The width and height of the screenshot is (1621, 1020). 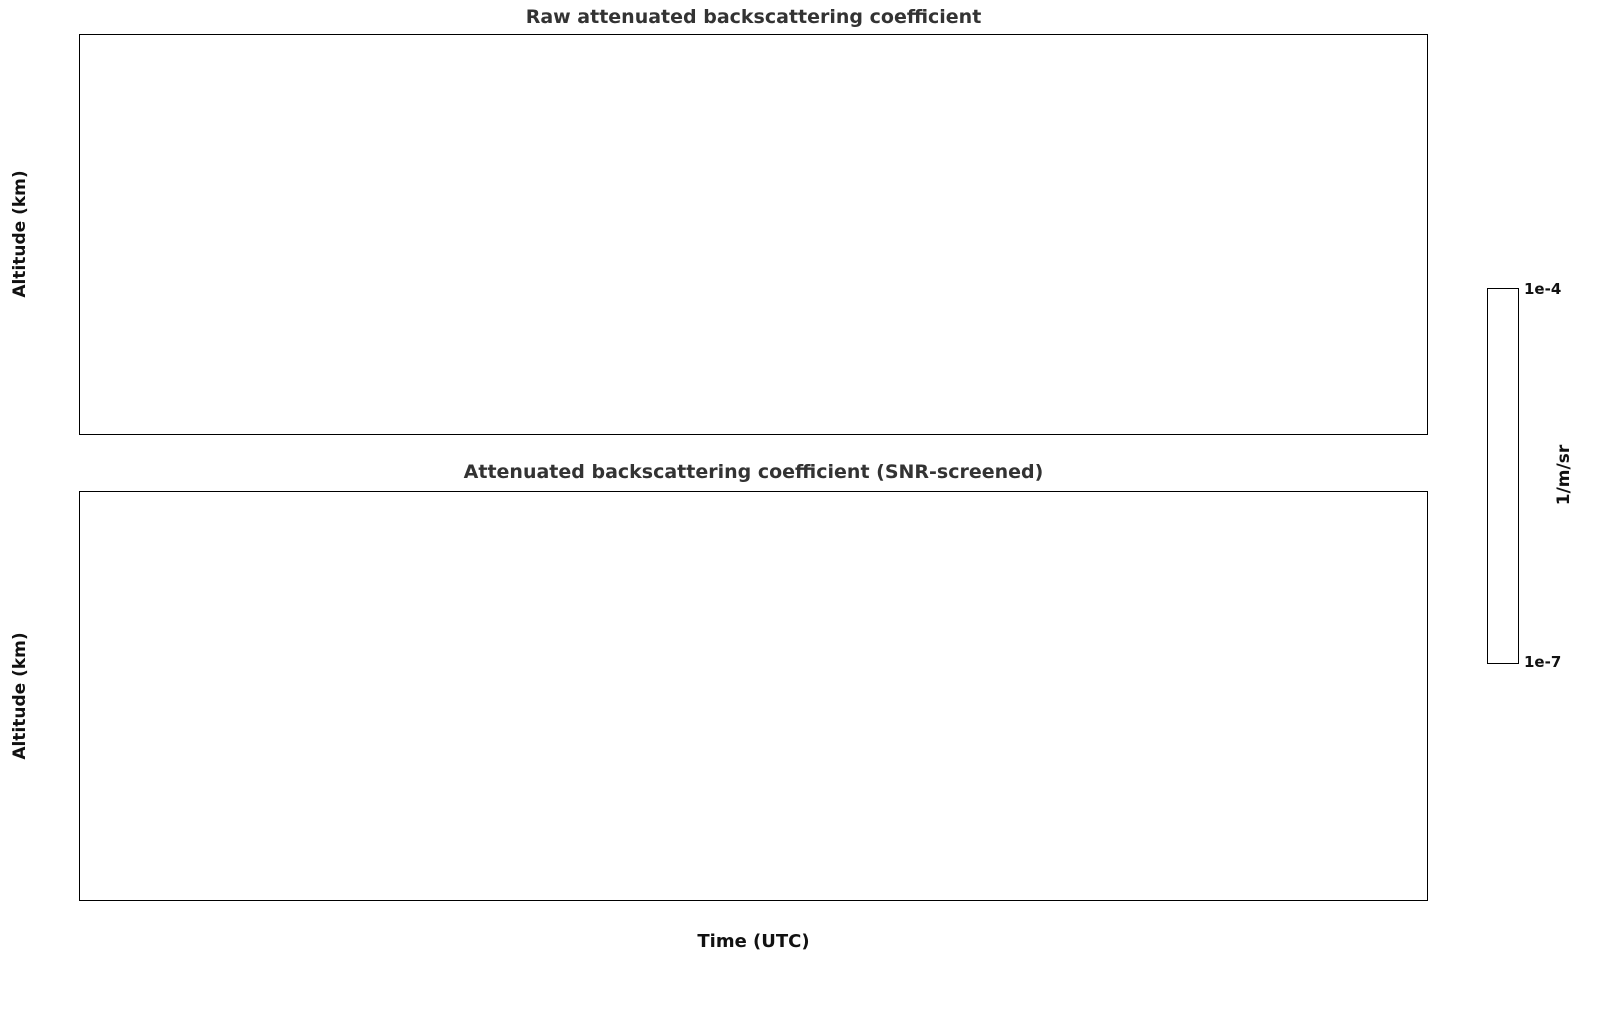 I want to click on x-axis-label: Time (UTC), so click(x=753, y=941).